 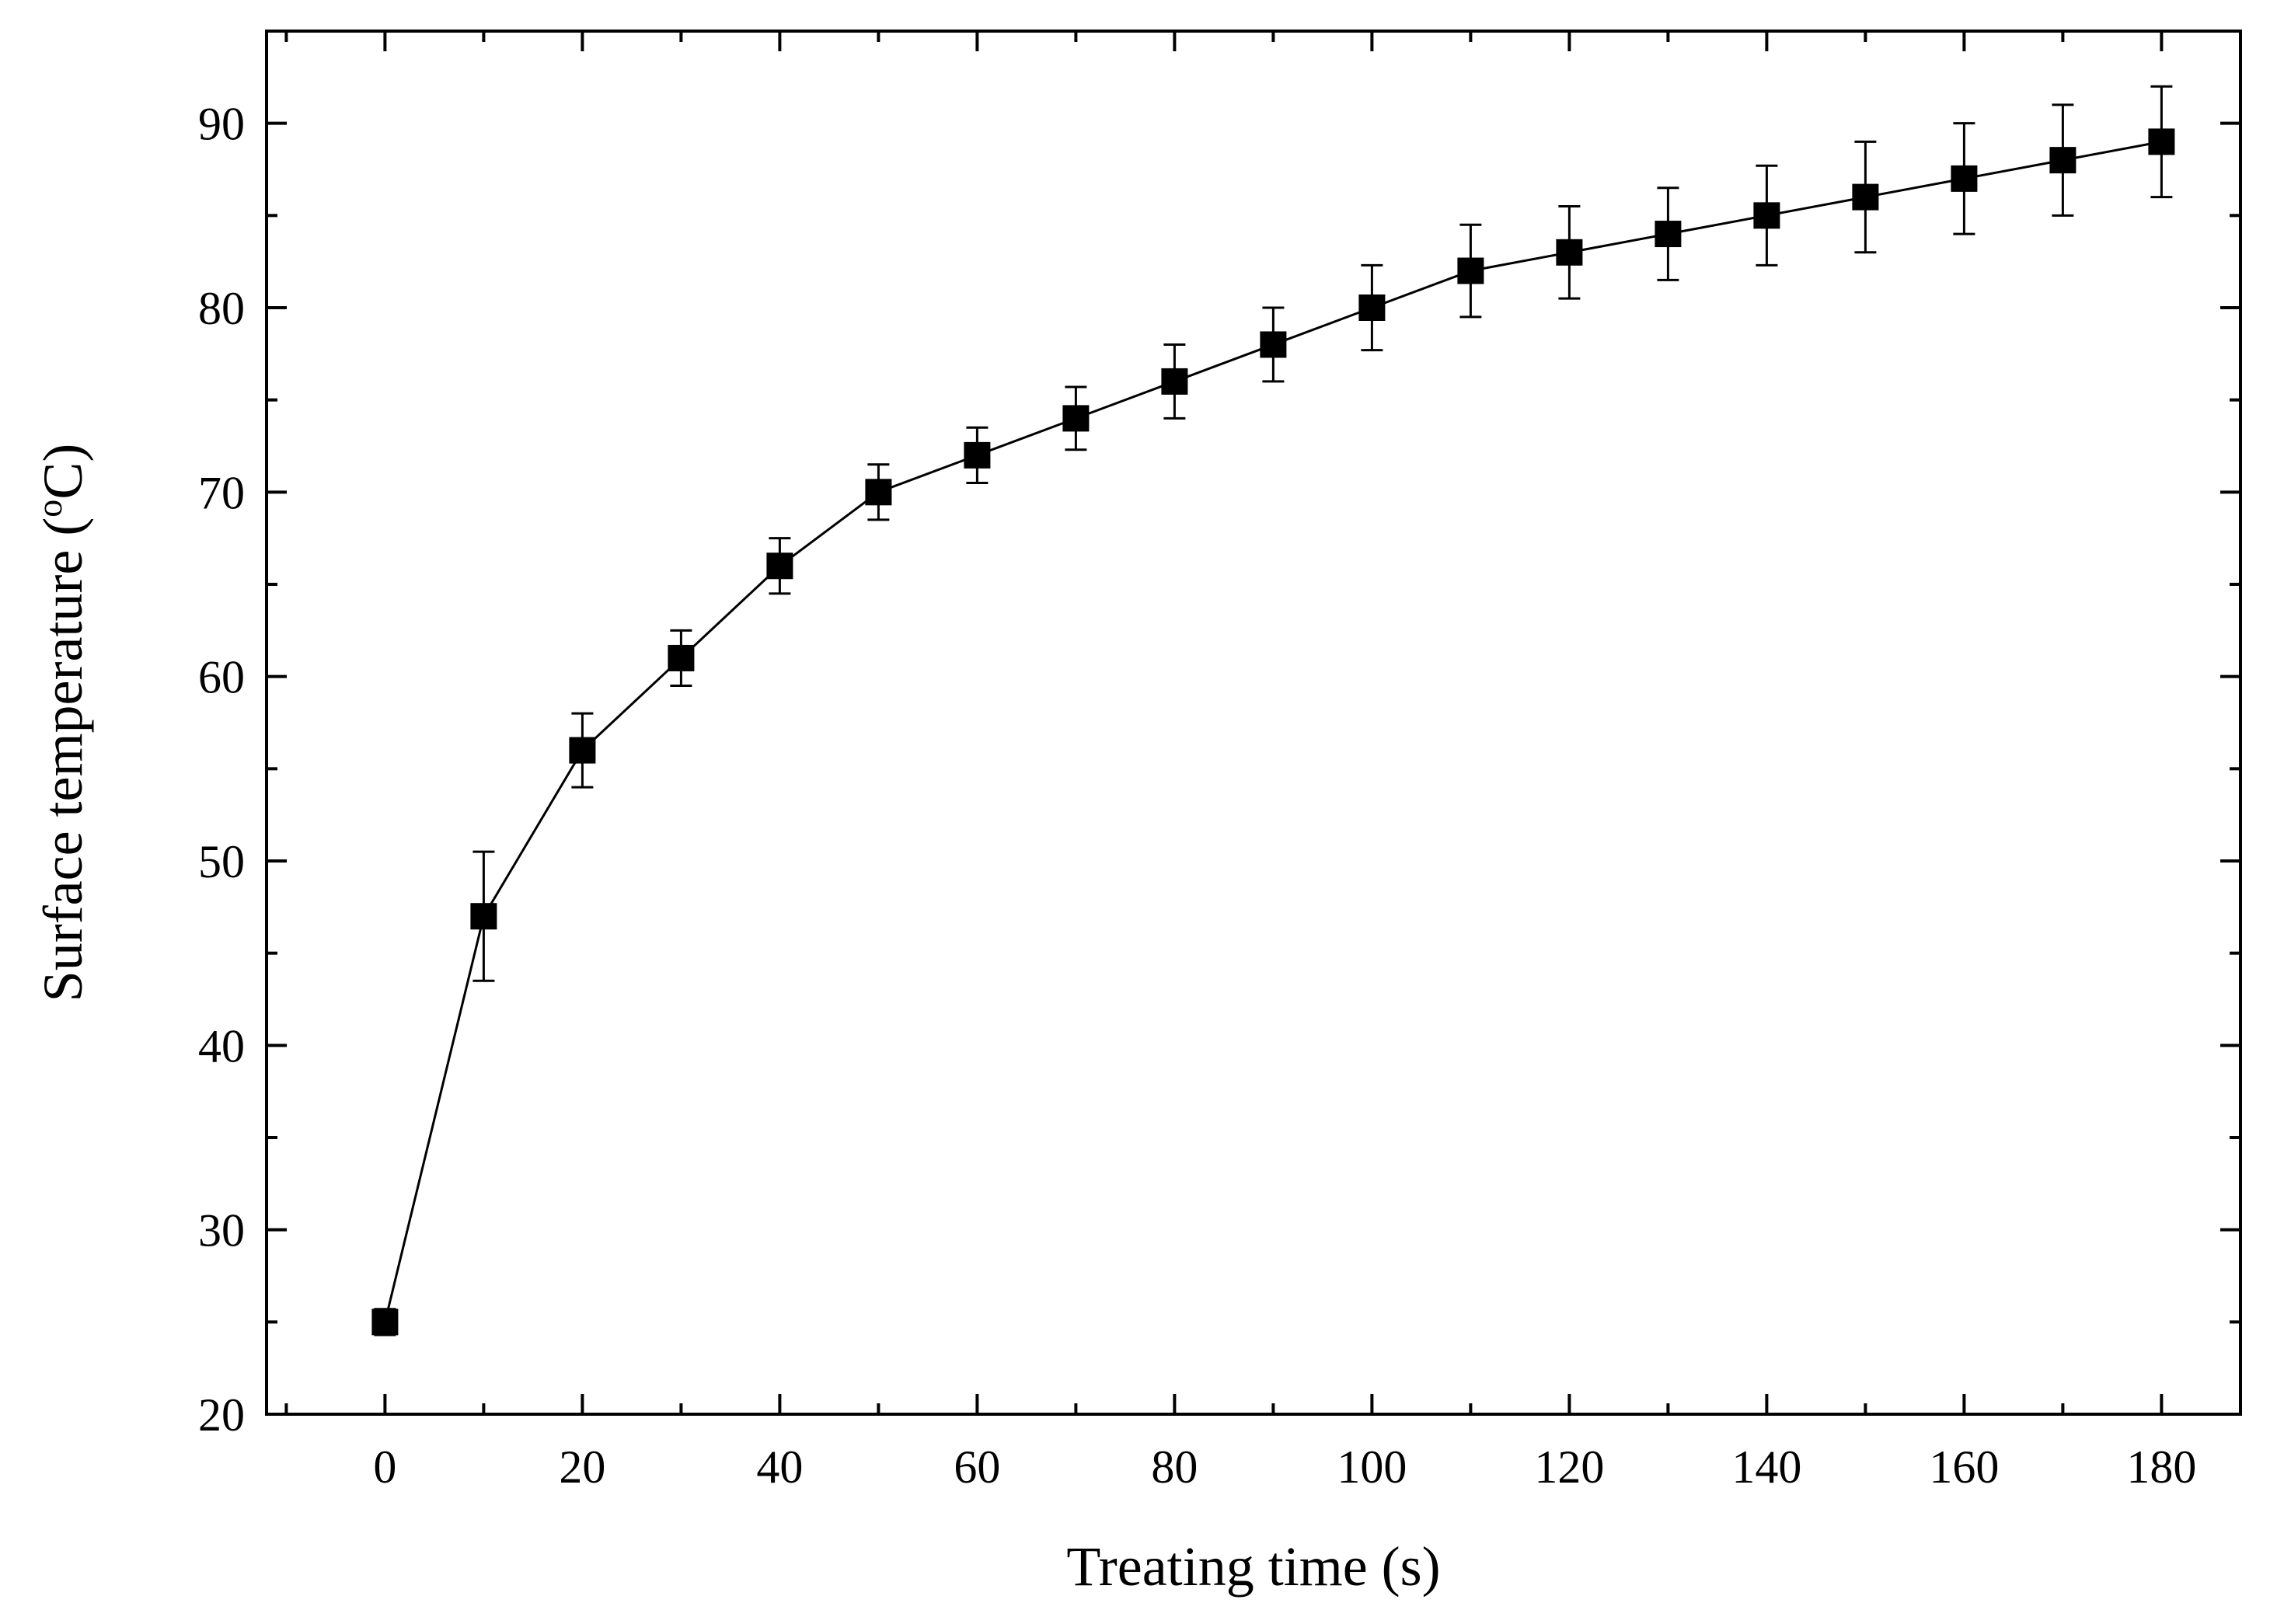 I want to click on y-tick-label: 80, so click(x=221, y=308).